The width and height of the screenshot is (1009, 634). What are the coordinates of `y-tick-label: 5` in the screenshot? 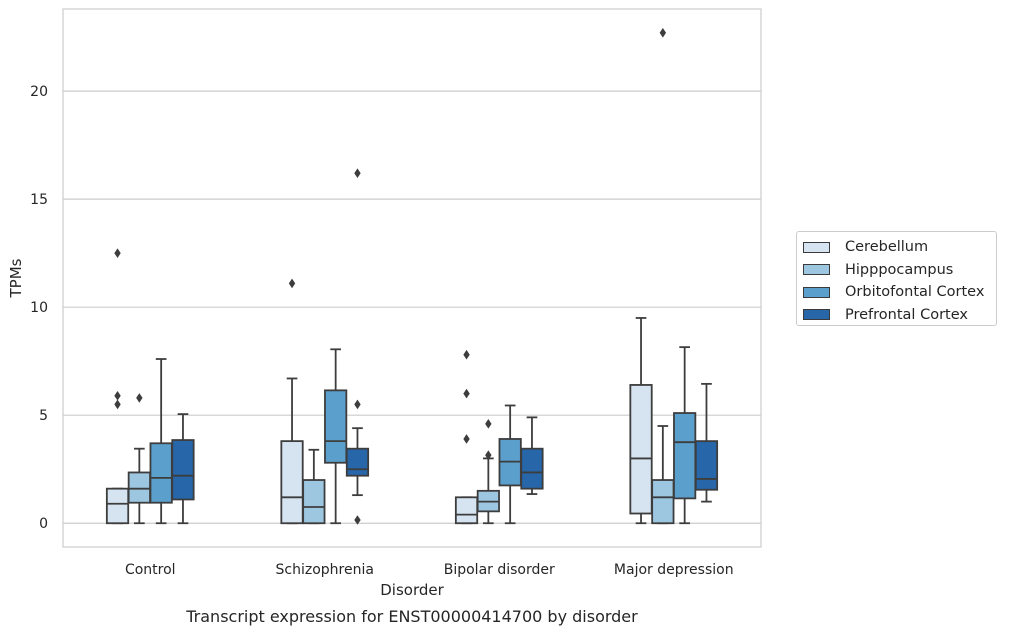 It's located at (43, 416).